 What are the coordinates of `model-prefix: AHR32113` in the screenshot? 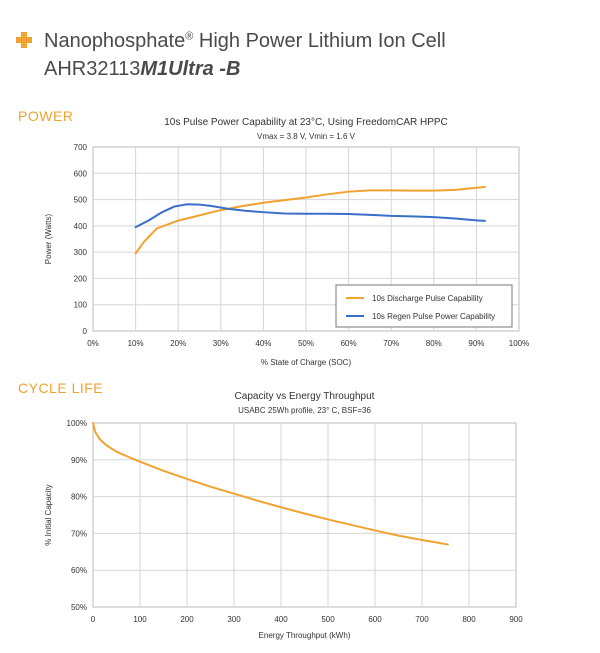 It's located at (92, 69).